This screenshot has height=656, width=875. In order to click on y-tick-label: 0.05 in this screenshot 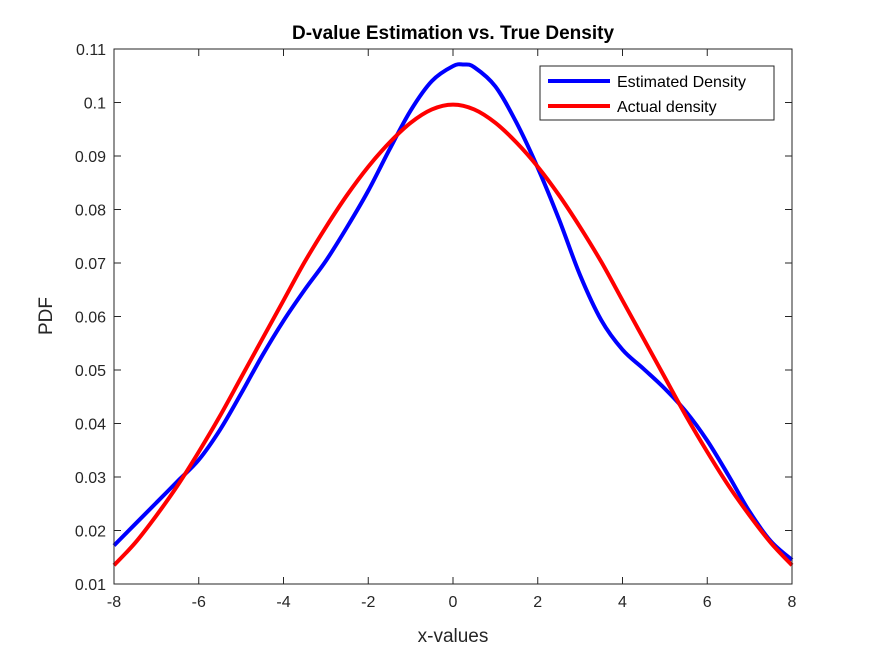, I will do `click(90, 371)`.